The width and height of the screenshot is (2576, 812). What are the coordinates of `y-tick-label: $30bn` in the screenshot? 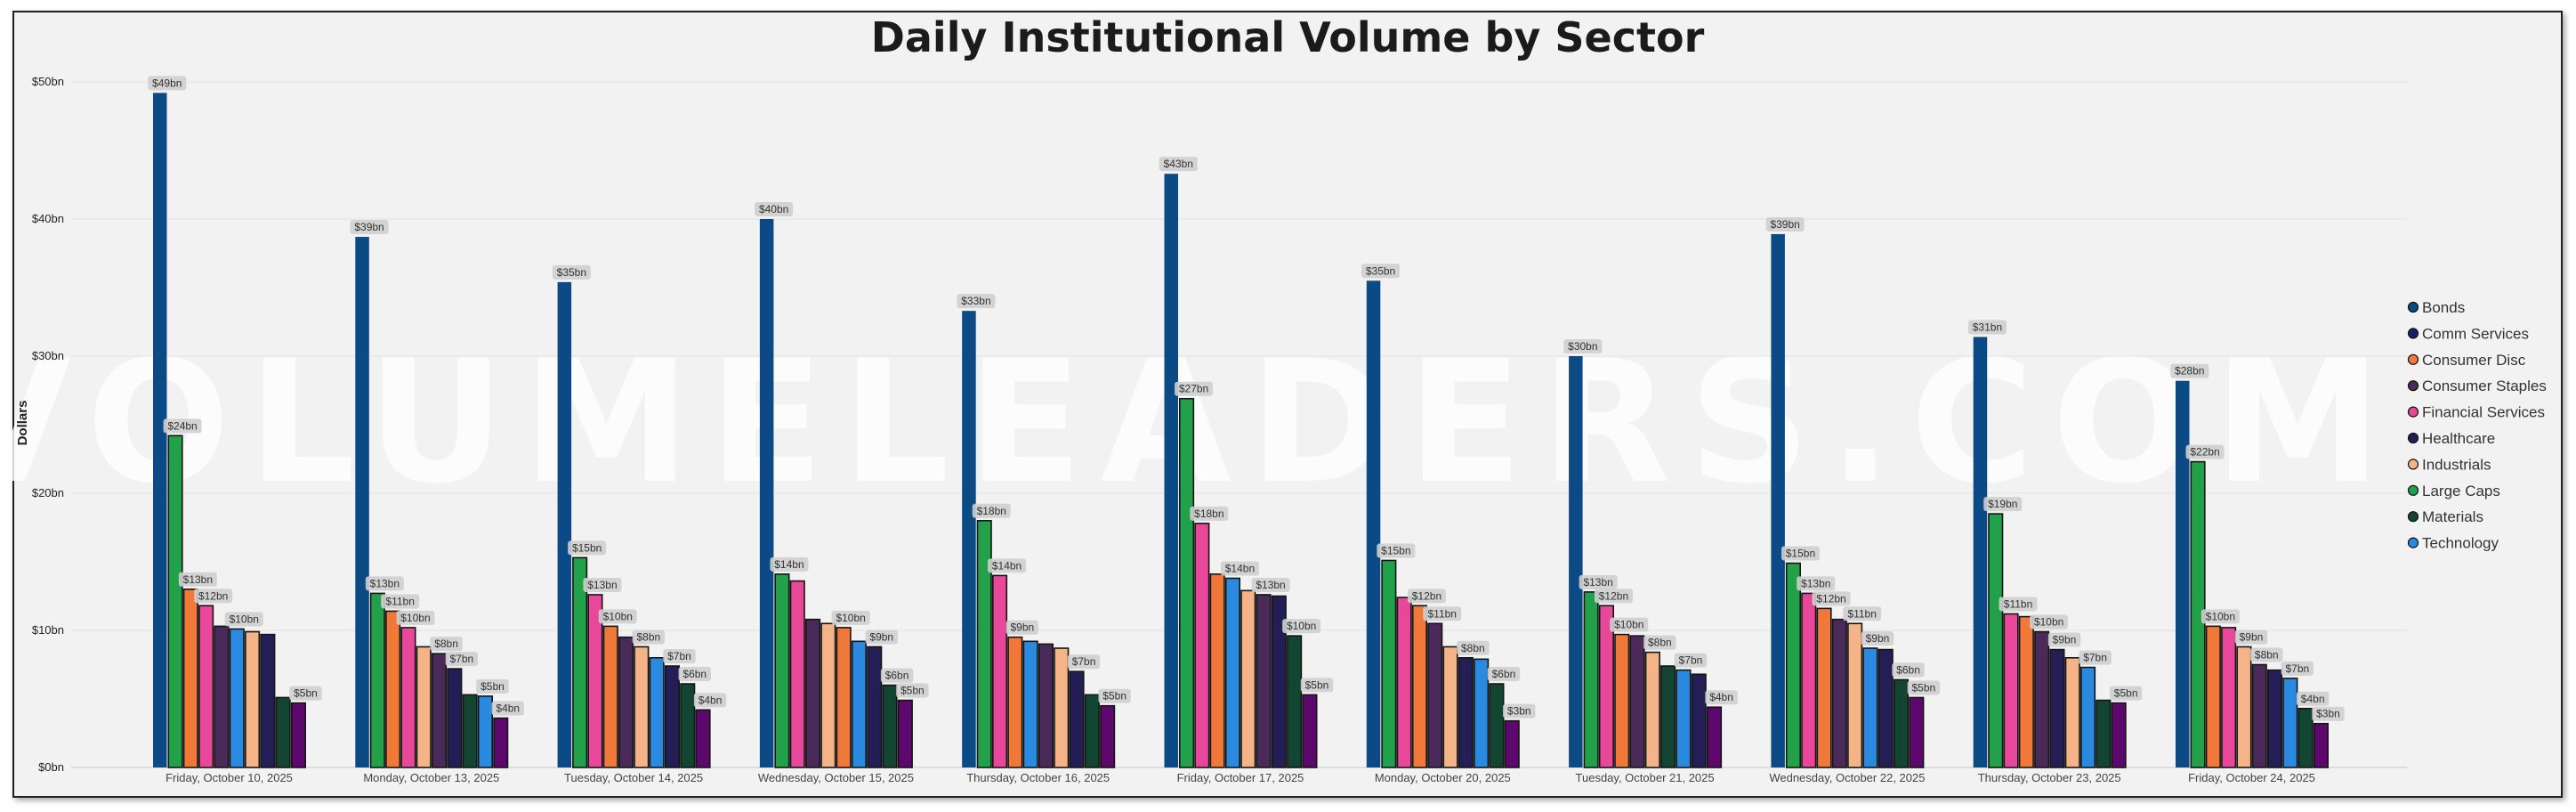 It's located at (48, 355).